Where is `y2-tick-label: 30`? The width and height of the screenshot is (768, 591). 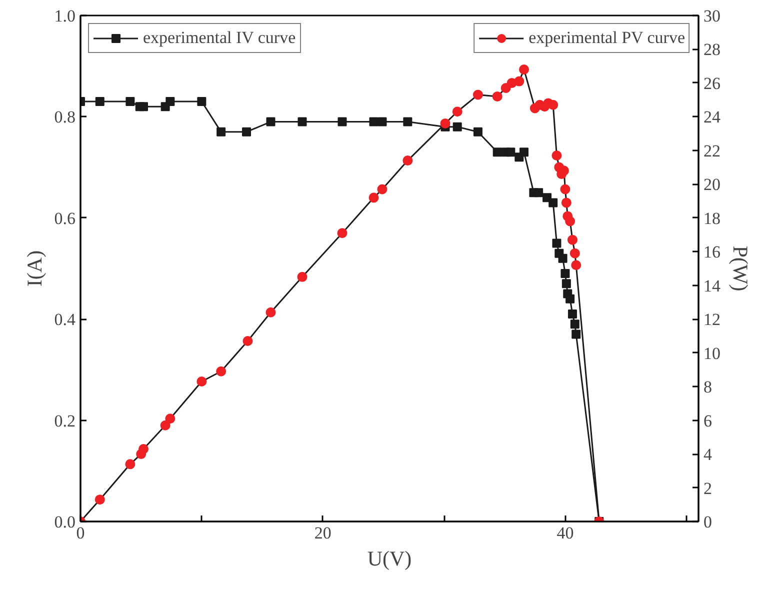 y2-tick-label: 30 is located at coordinates (712, 16).